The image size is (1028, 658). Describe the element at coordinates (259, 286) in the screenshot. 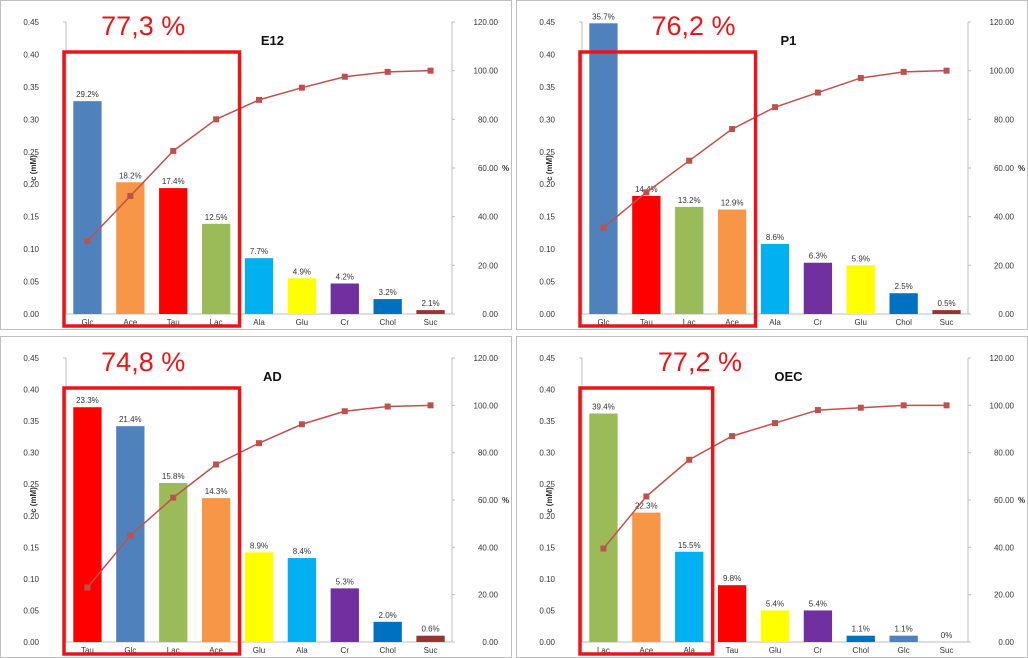

I see `bar-ala` at that location.